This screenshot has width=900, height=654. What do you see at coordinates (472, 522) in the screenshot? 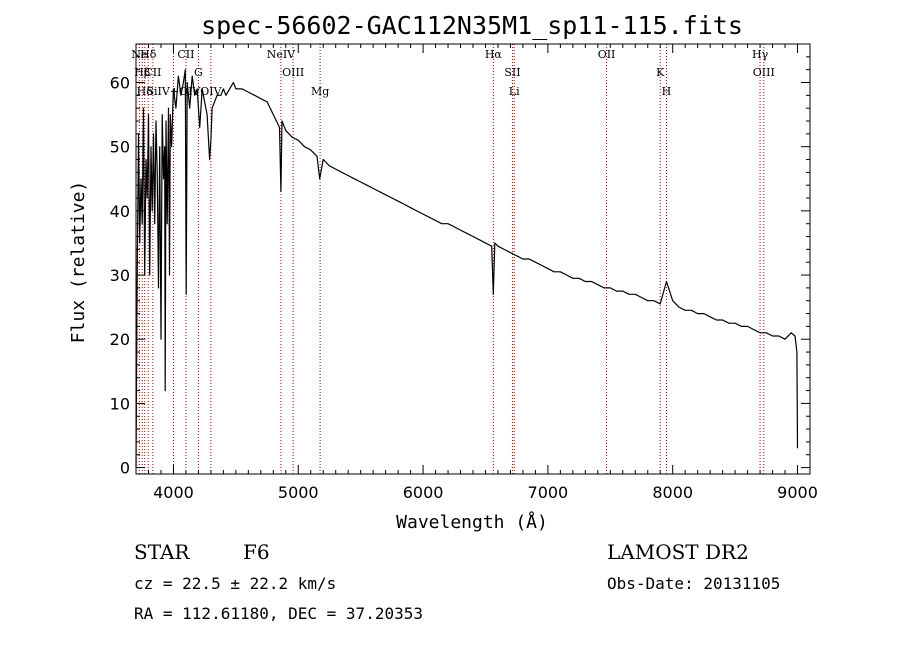
I see `x-axis-label: Wavelength (Å)` at bounding box center [472, 522].